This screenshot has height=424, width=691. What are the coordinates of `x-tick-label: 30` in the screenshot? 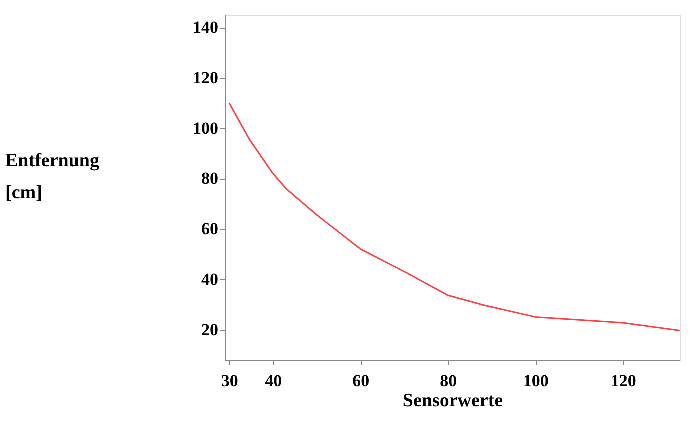 It's located at (229, 381).